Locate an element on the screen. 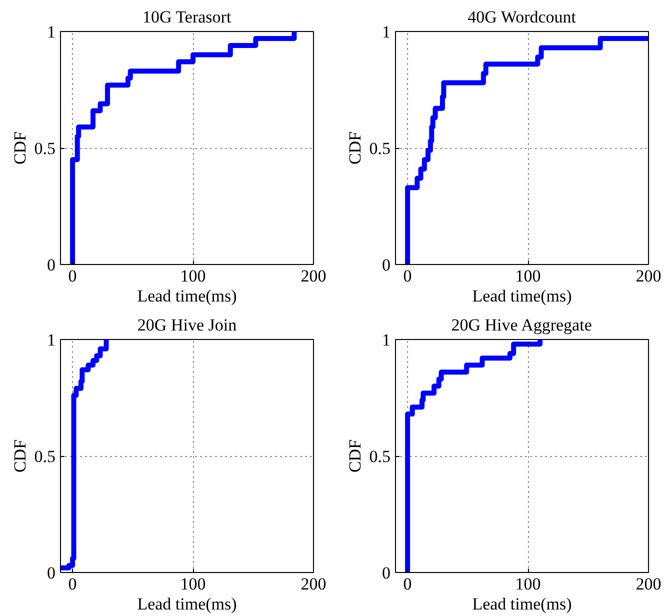 The height and width of the screenshot is (616, 670). chart-title: 40G Wordcount is located at coordinates (522, 17).